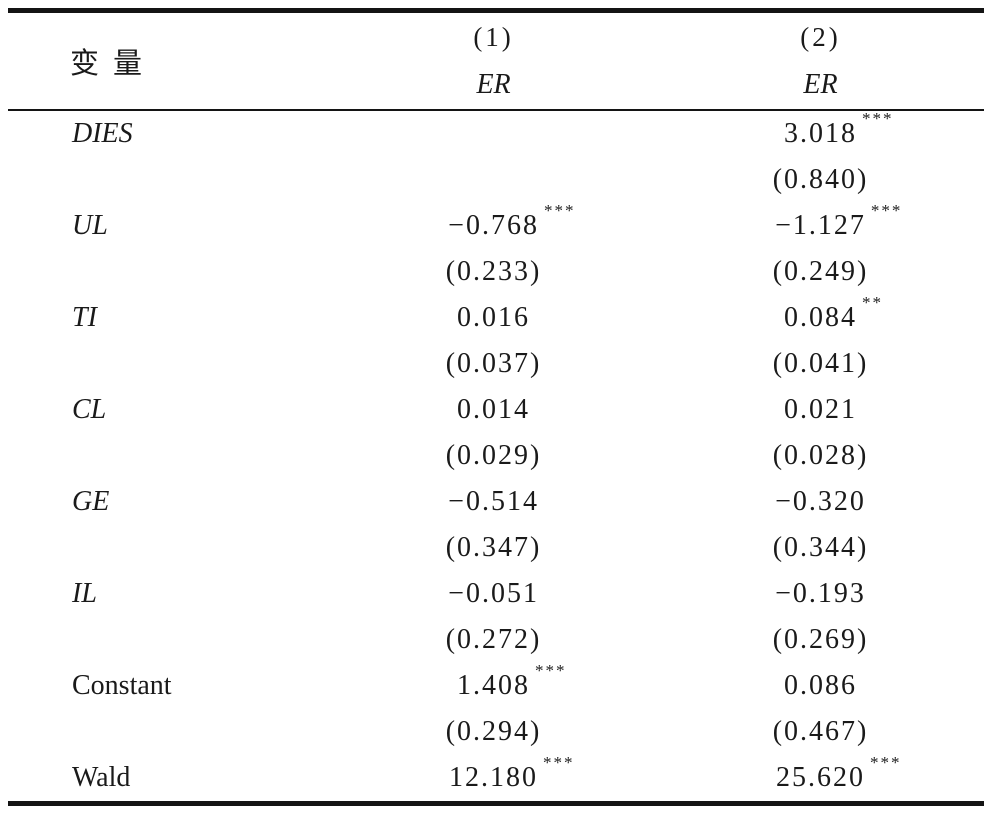 The width and height of the screenshot is (992, 816). Describe the element at coordinates (820, 84) in the screenshot. I see `column-2-model-header: ER` at that location.